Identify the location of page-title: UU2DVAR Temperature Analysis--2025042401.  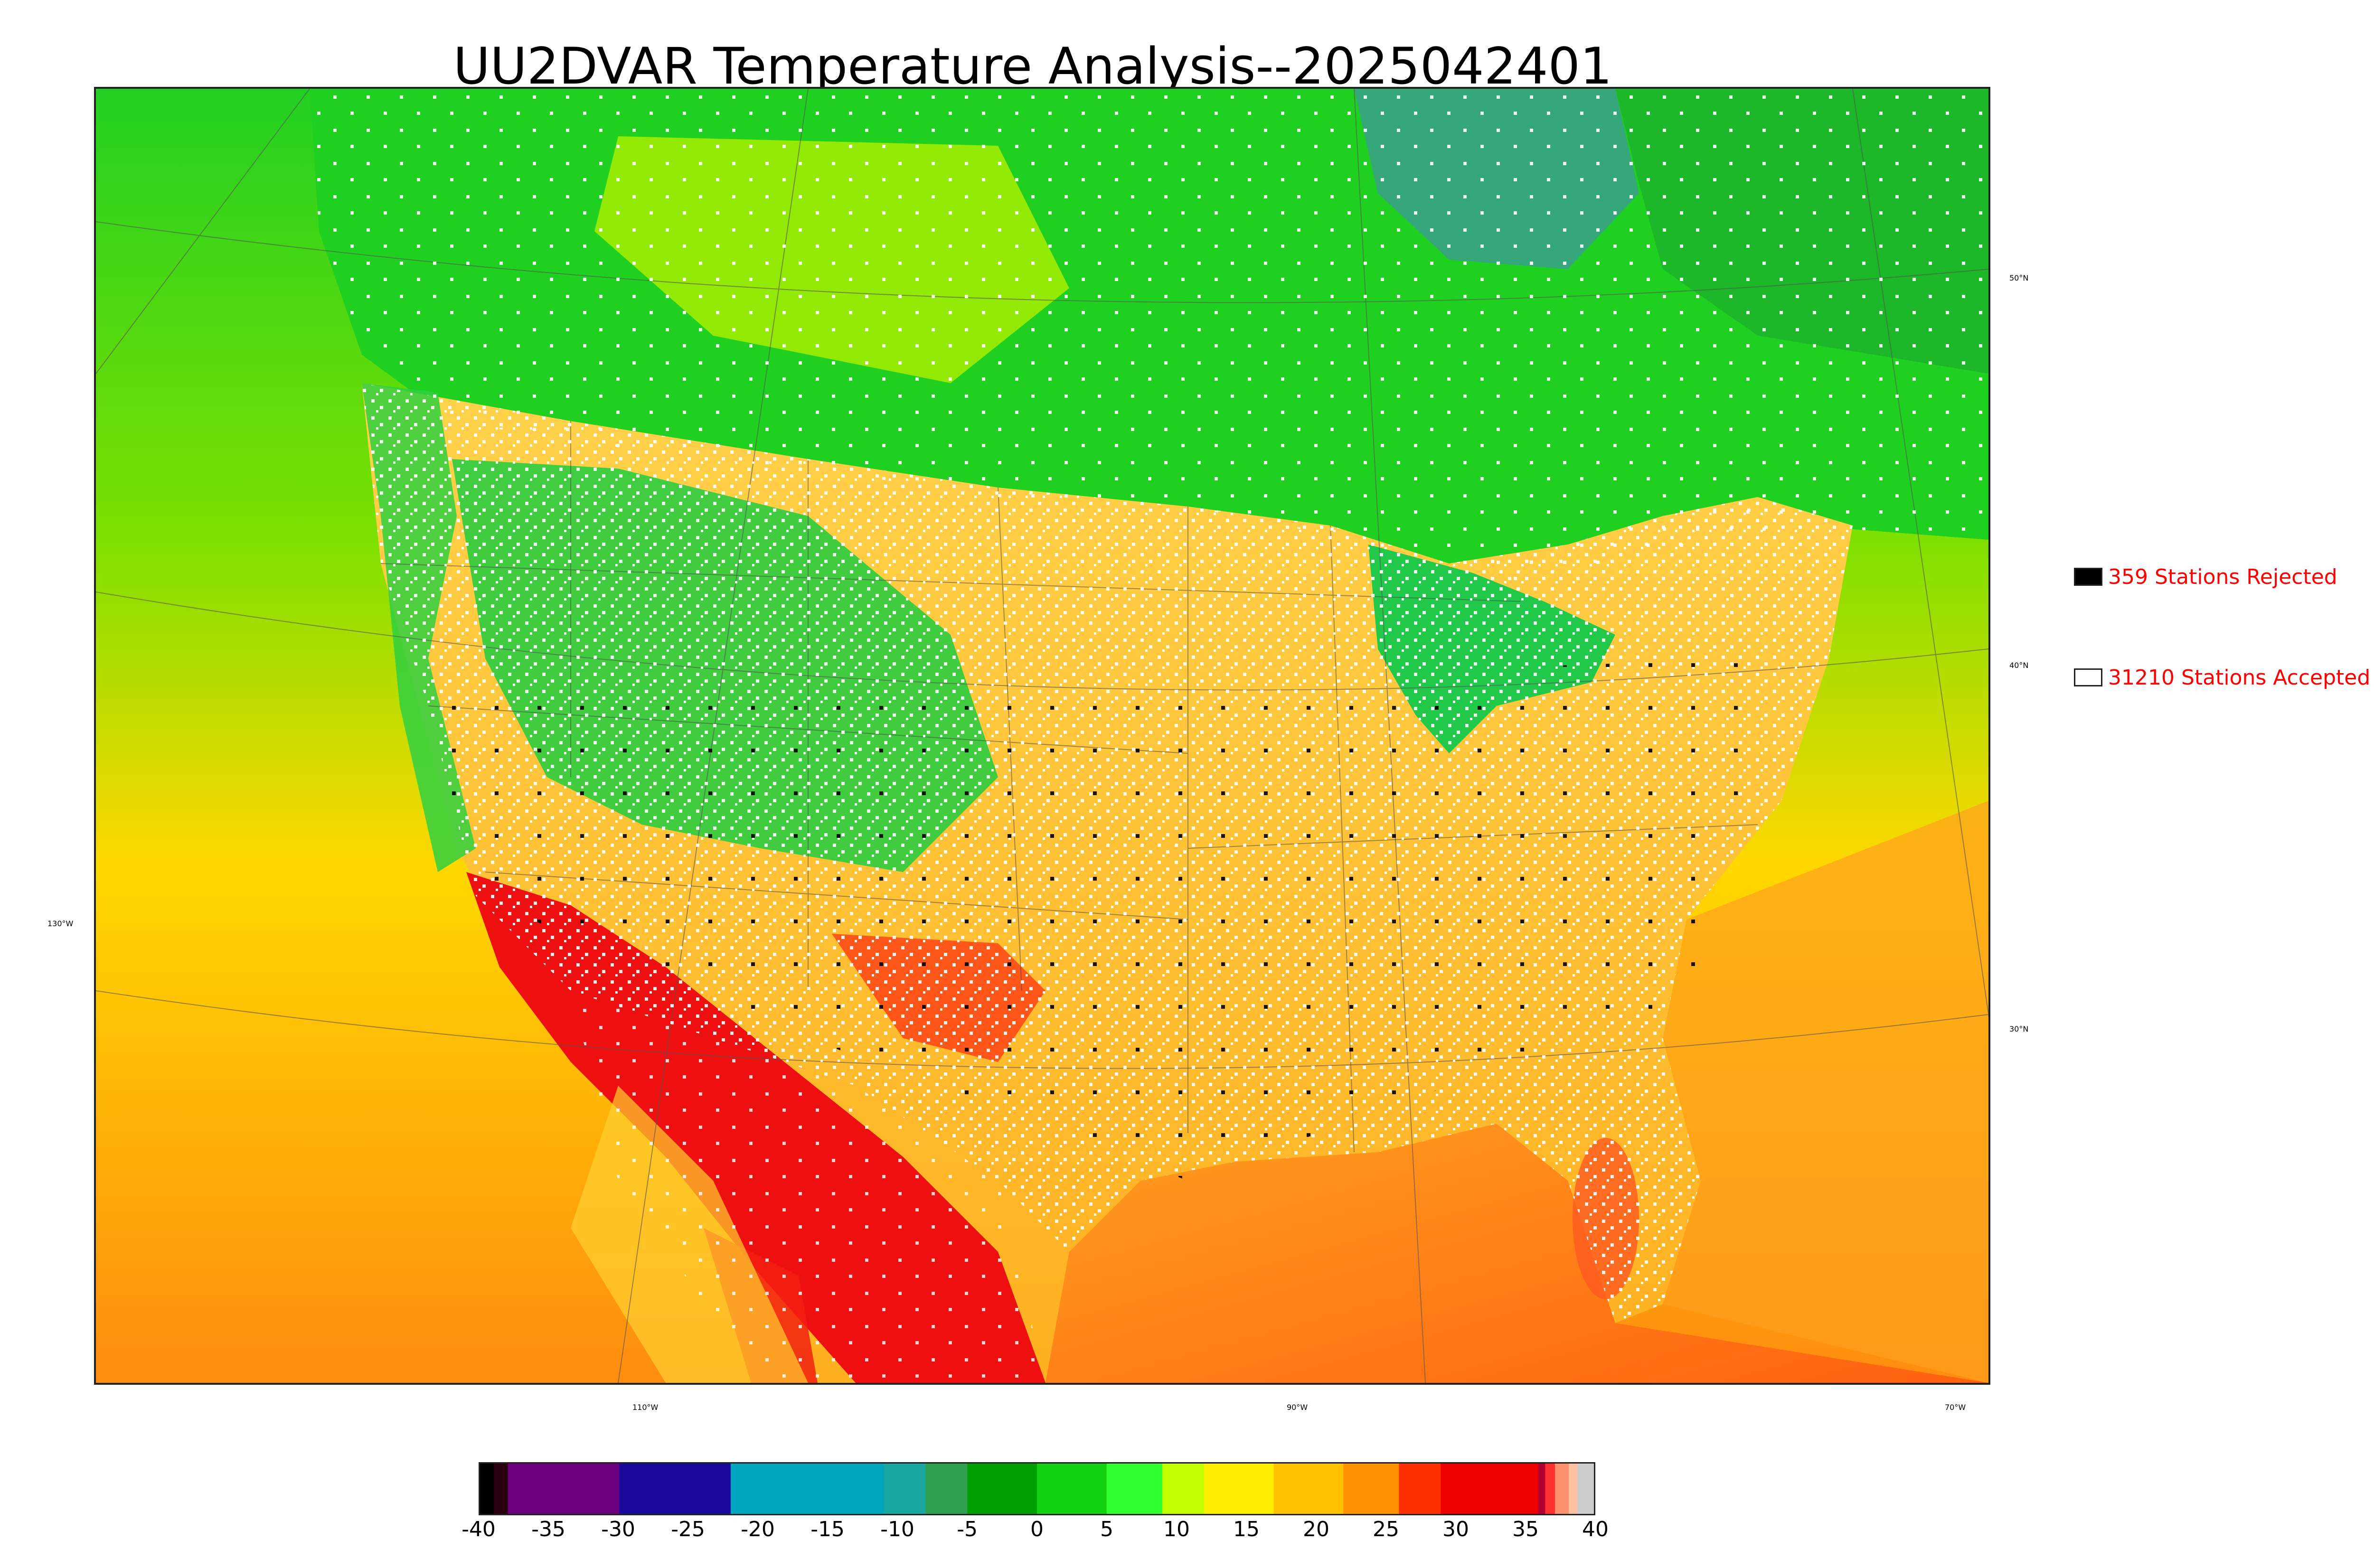
(1032, 66).